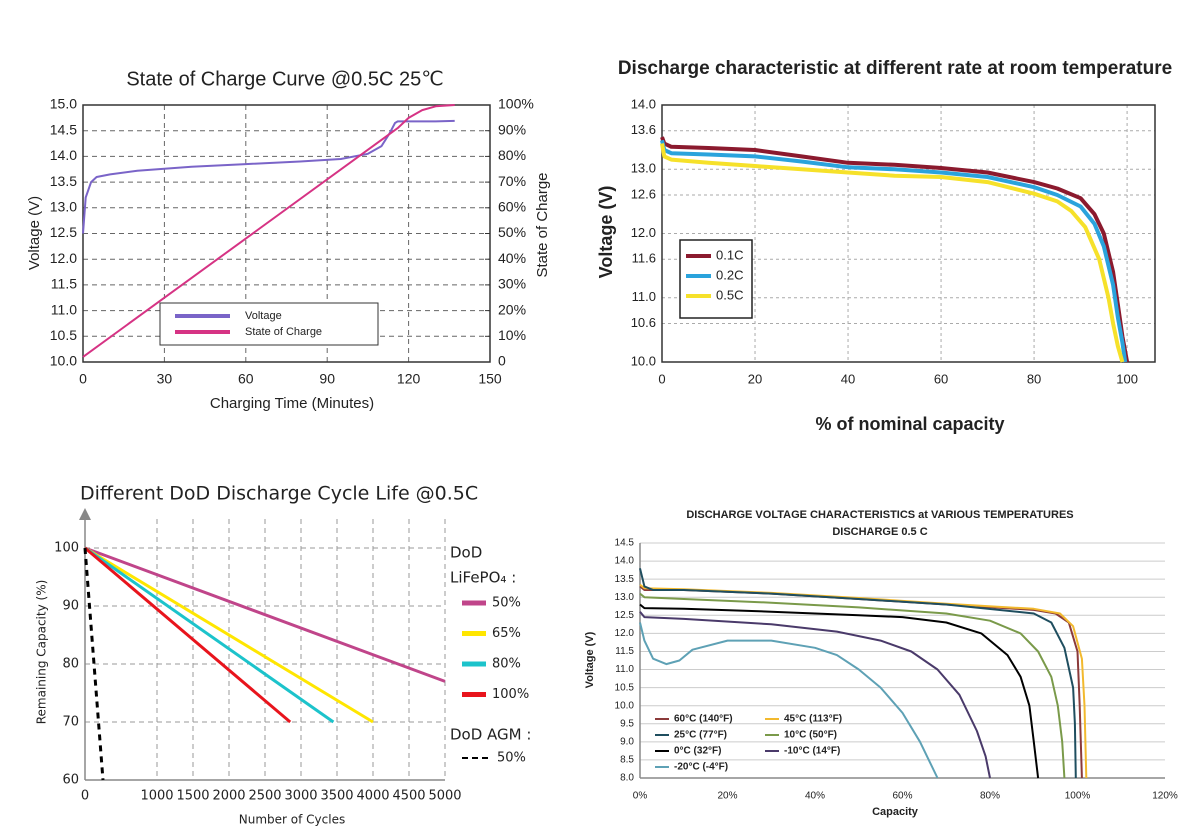 The height and width of the screenshot is (840, 1200). Describe the element at coordinates (1165, 796) in the screenshot. I see `x-tick-label: 120%` at that location.